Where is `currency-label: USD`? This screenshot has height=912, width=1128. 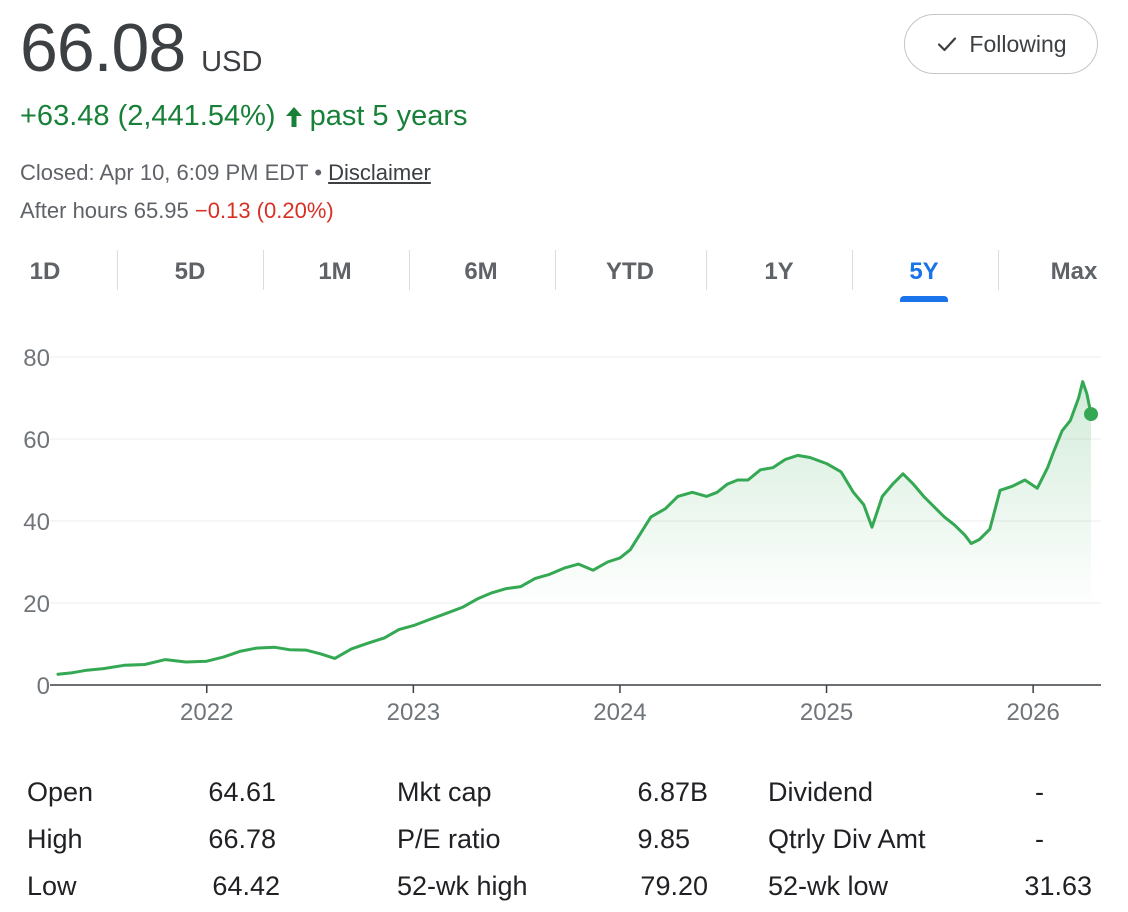
currency-label: USD is located at coordinates (232, 62).